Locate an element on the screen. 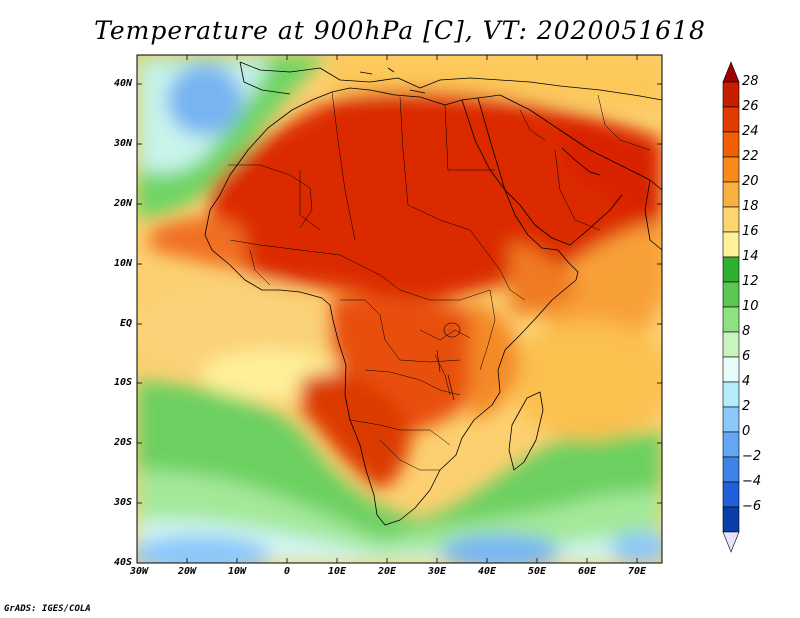 This screenshot has width=800, height=618. colorbar-bottom-arrow is located at coordinates (731, 542).